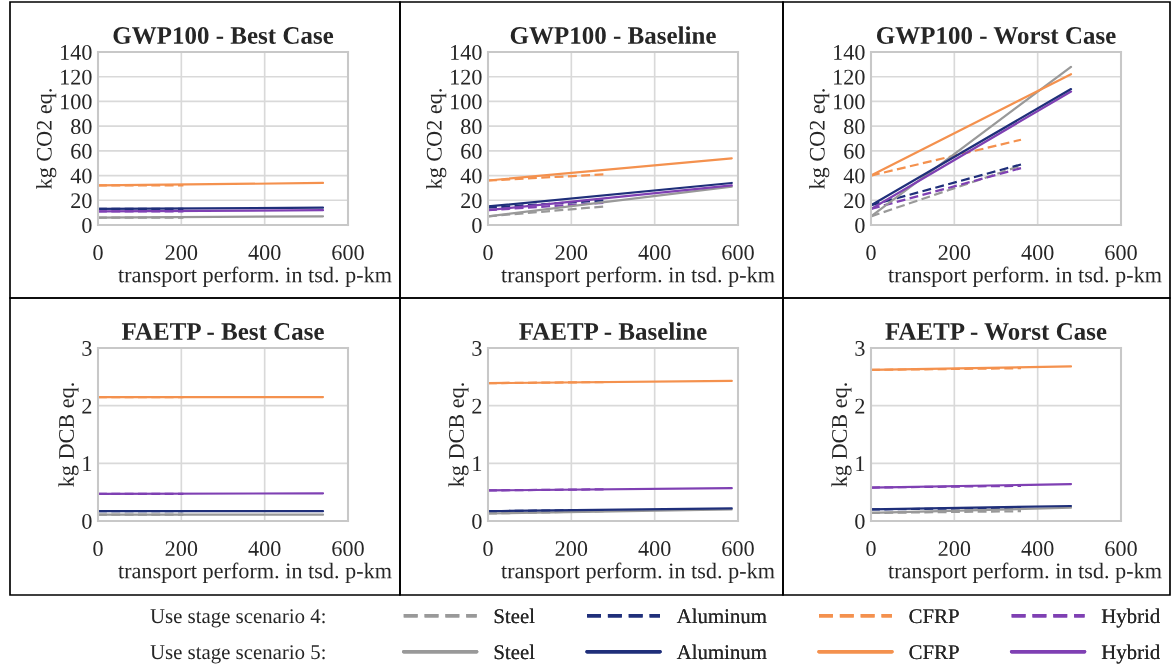 The image size is (1173, 667). I want to click on chart-title: FAETP - Baseline, so click(613, 331).